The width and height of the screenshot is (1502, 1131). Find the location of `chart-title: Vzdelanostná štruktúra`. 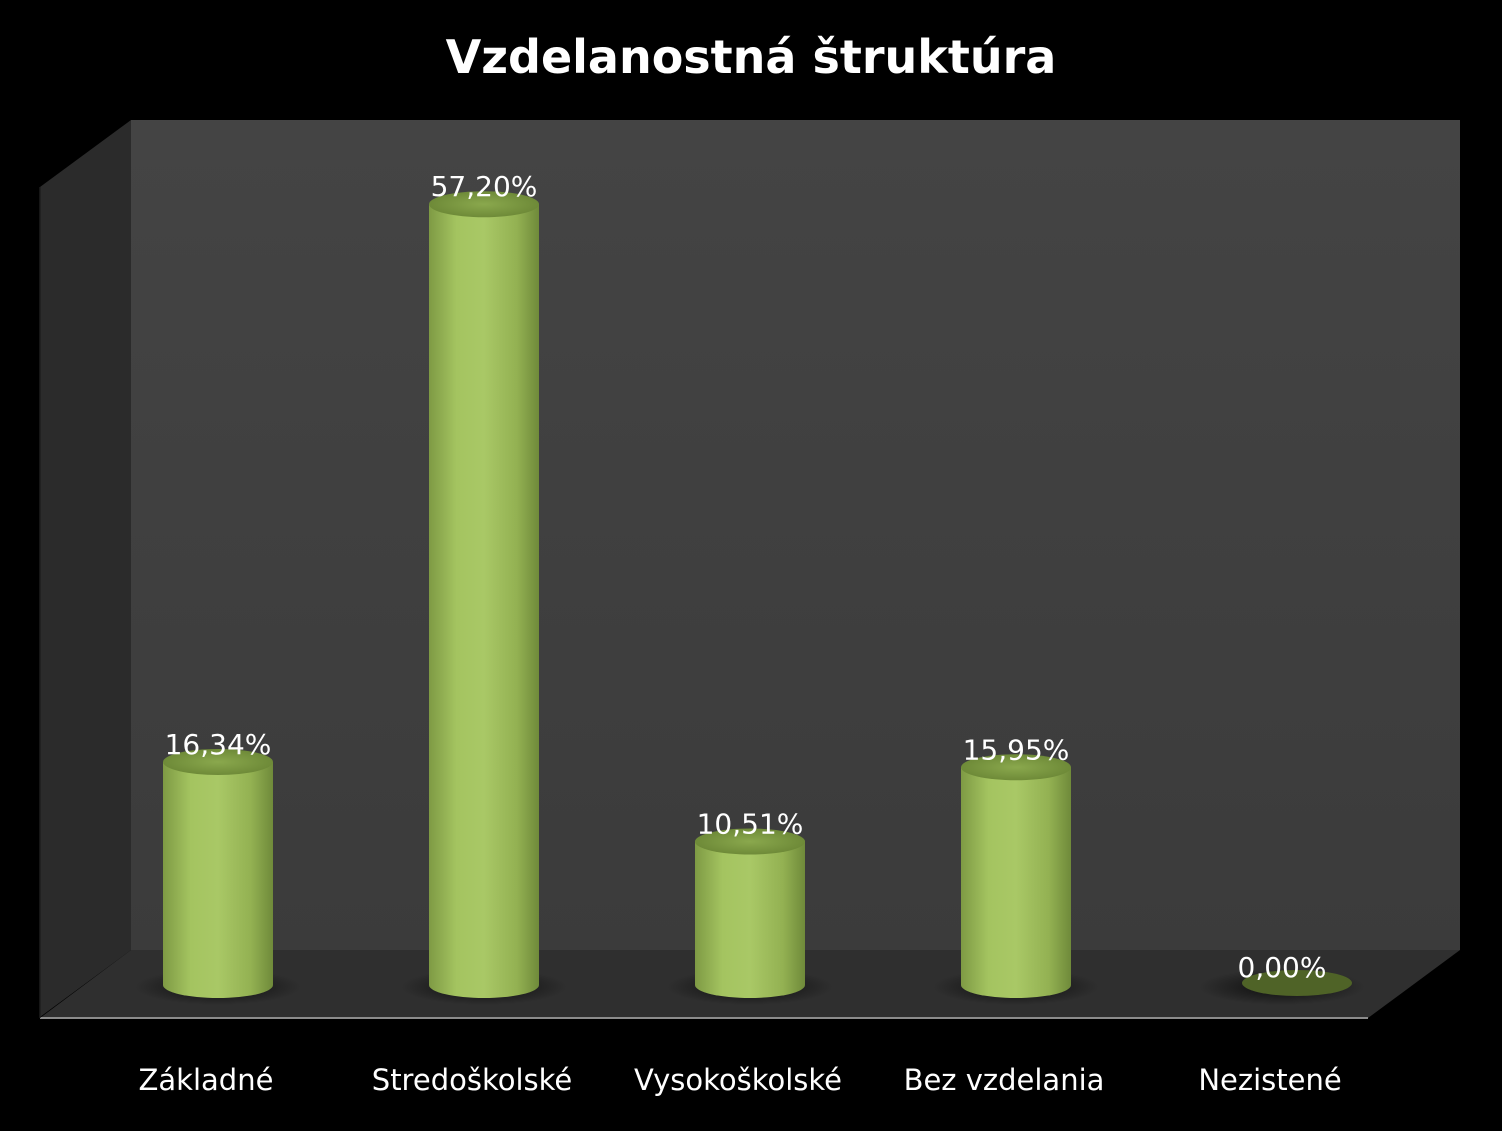

chart-title: Vzdelanostná štruktúra is located at coordinates (751, 57).